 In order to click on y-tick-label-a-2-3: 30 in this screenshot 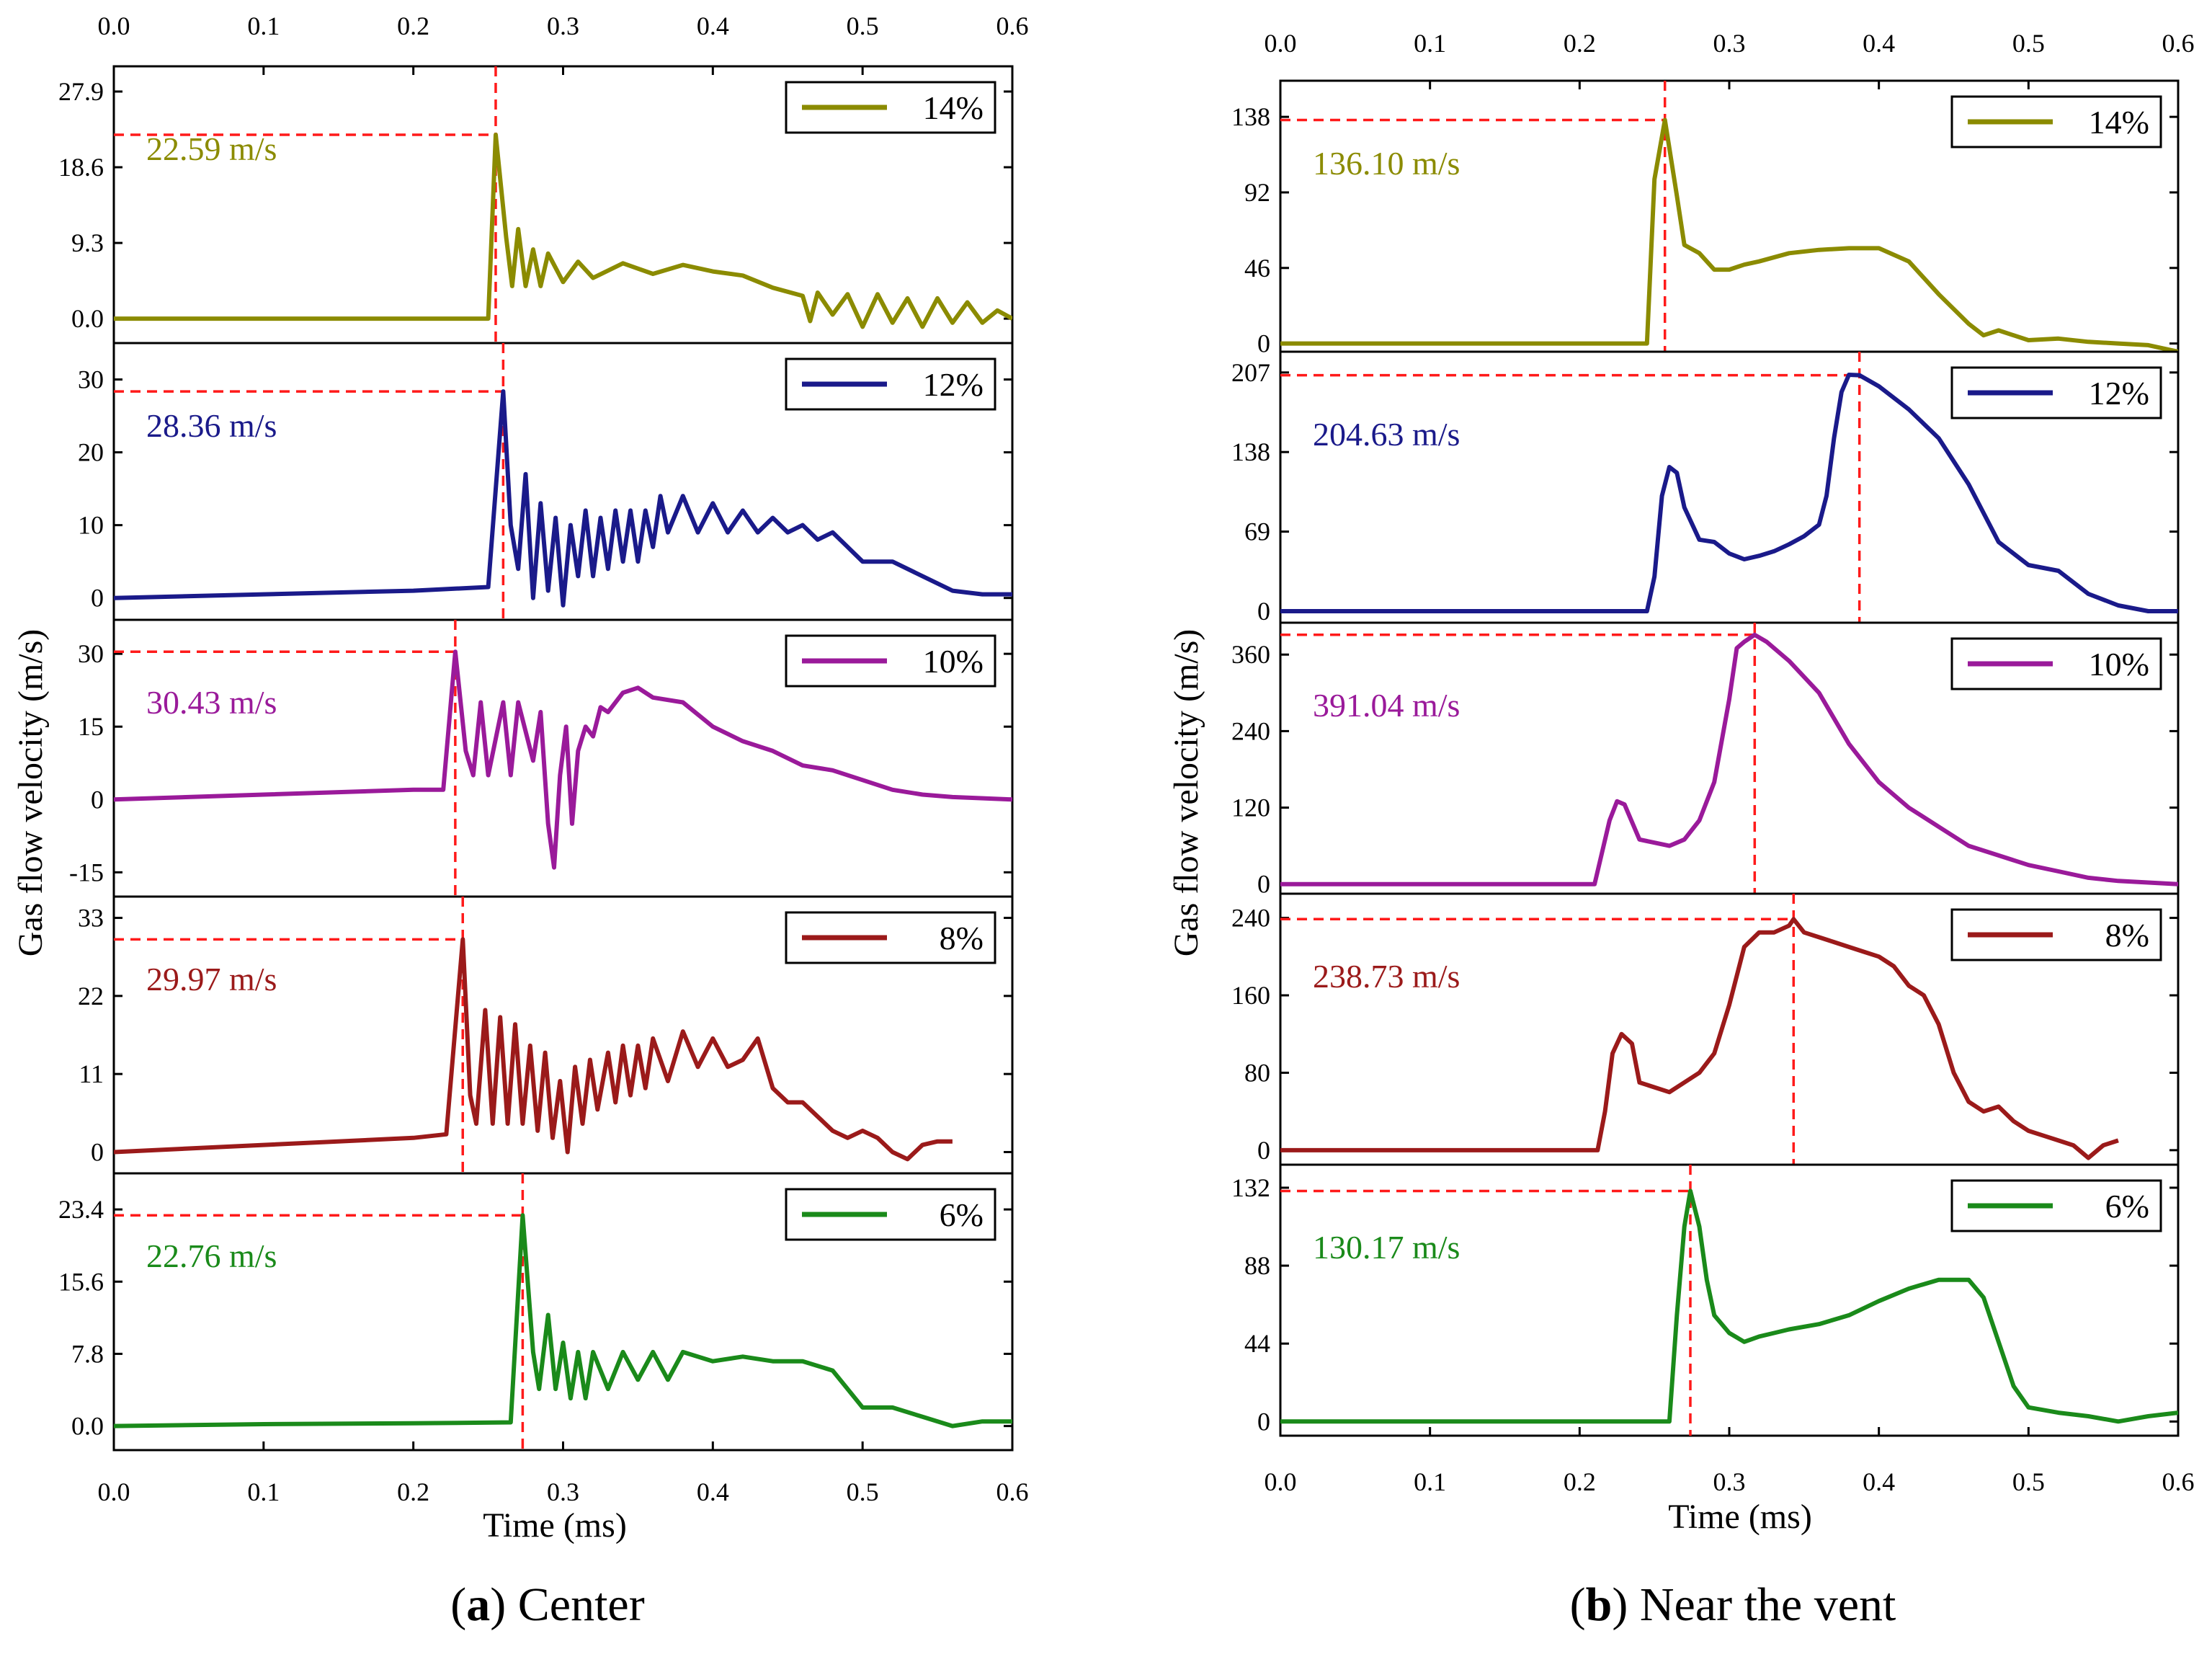, I will do `click(91, 653)`.